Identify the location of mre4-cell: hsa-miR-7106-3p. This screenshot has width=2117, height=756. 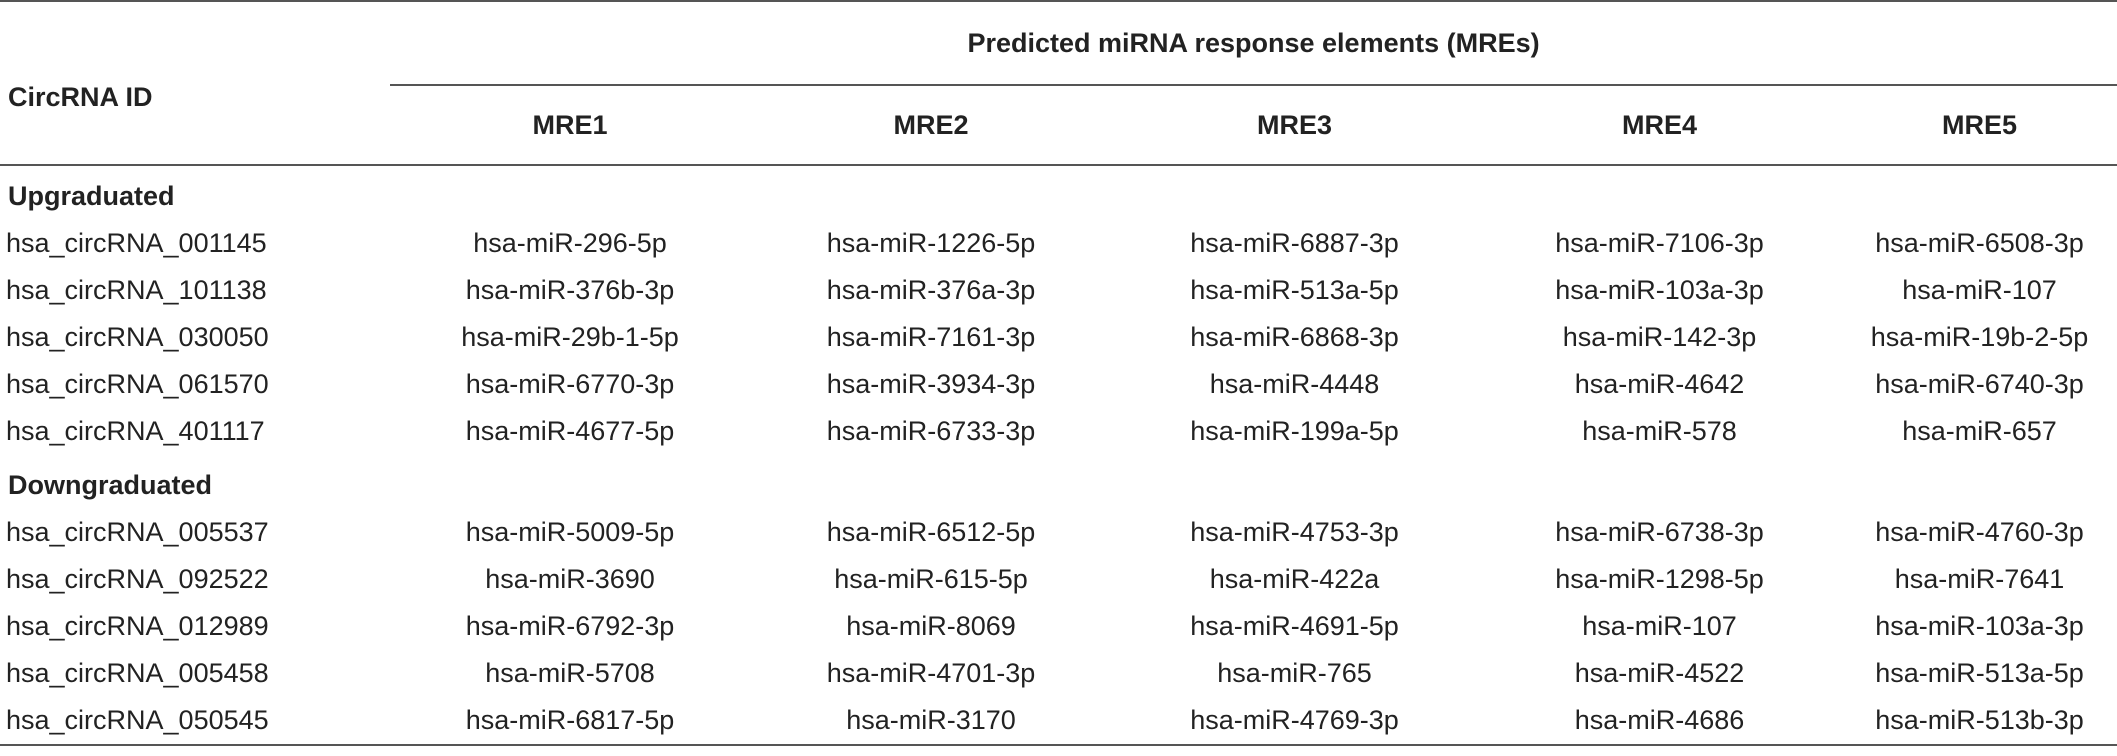
(1659, 243).